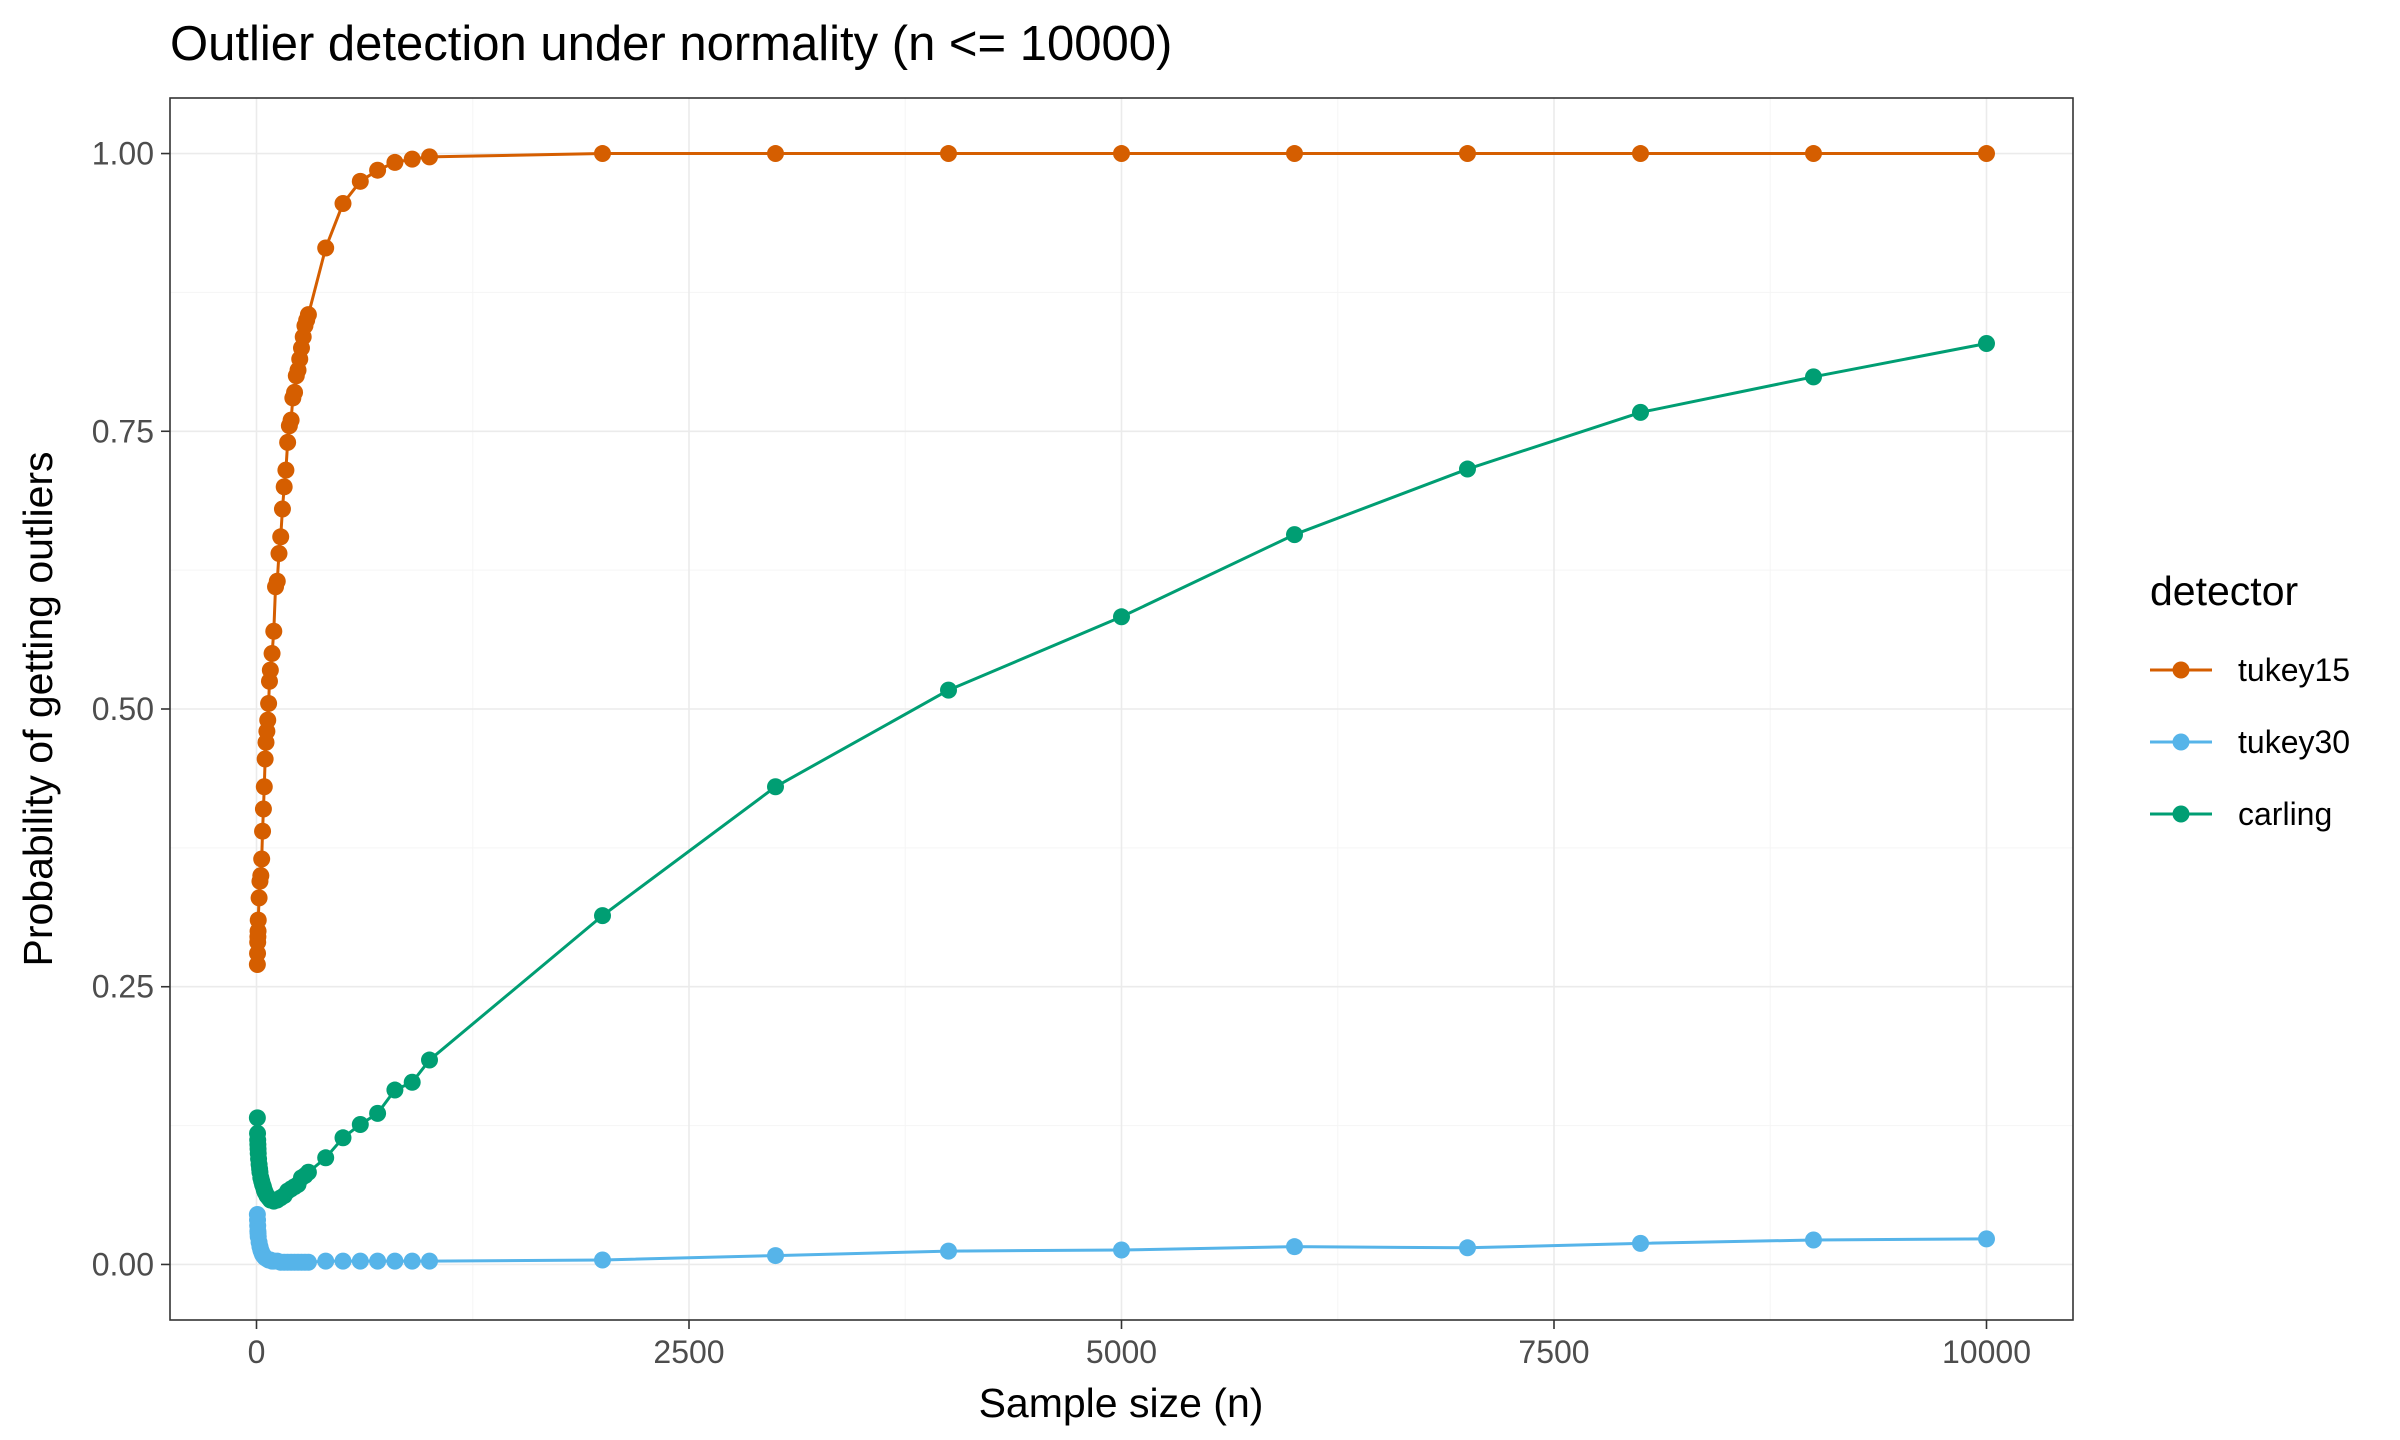 This screenshot has height=1440, width=2400. What do you see at coordinates (1553, 1352) in the screenshot?
I see `x-tick-label: 7500` at bounding box center [1553, 1352].